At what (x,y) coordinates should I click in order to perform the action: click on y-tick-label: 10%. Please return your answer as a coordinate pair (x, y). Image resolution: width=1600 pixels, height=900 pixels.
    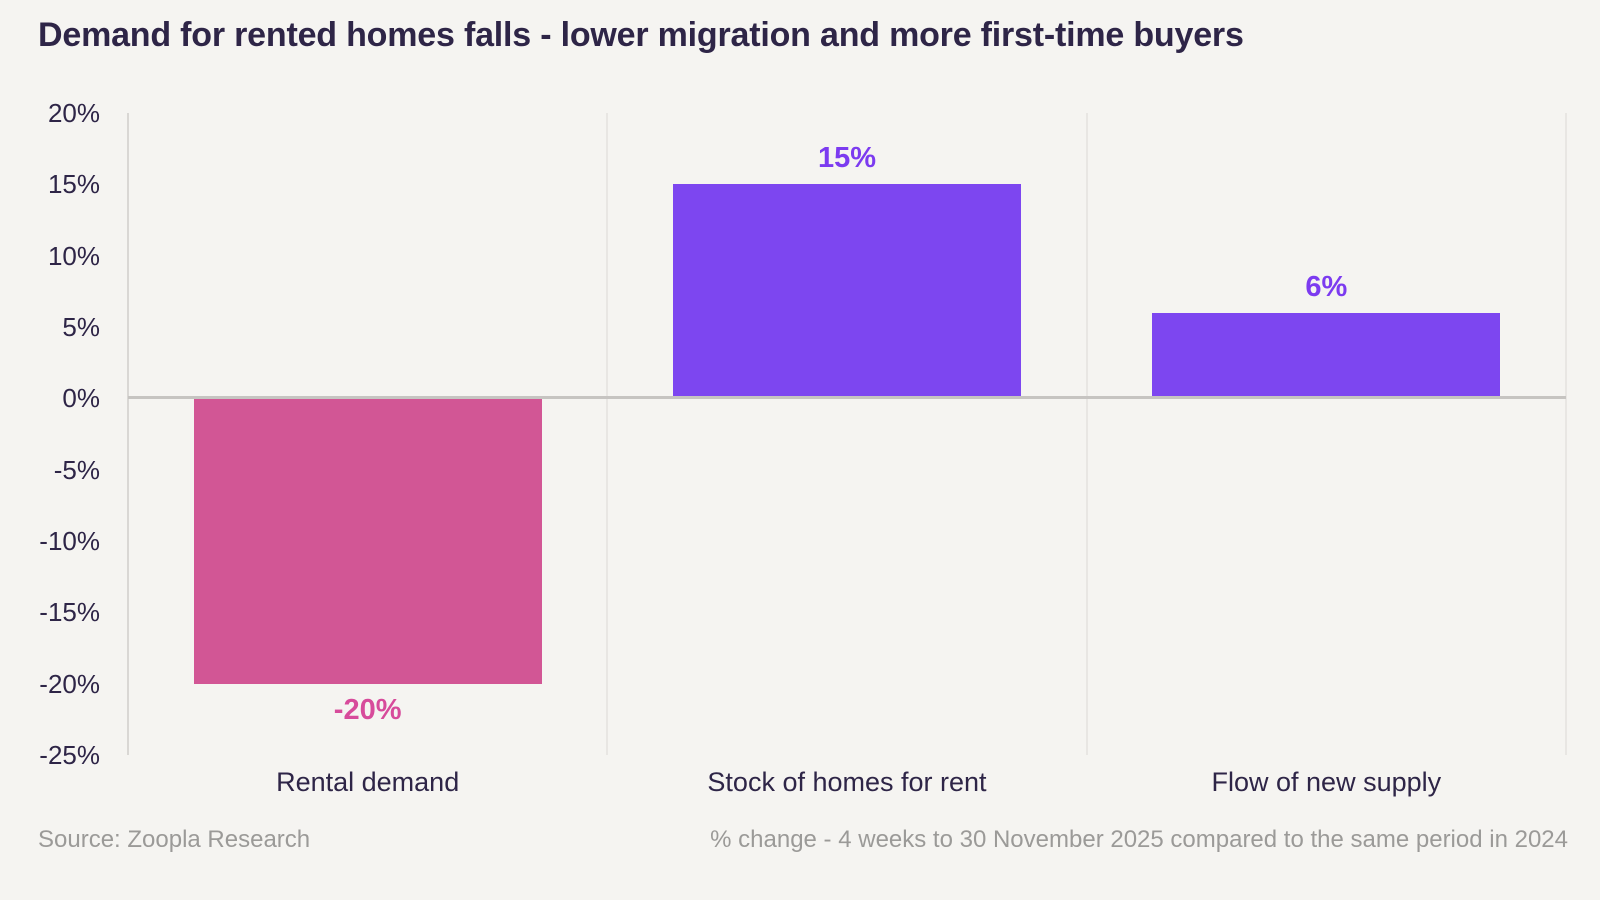
    Looking at the image, I should click on (73, 255).